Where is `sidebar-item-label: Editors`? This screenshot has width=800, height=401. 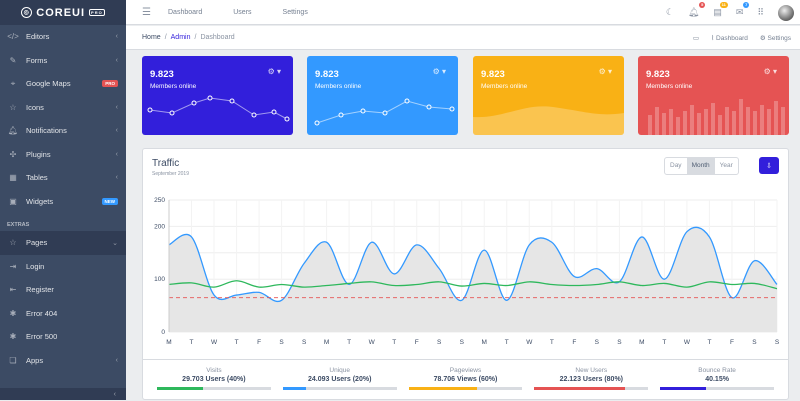
sidebar-item-label: Editors is located at coordinates (38, 37).